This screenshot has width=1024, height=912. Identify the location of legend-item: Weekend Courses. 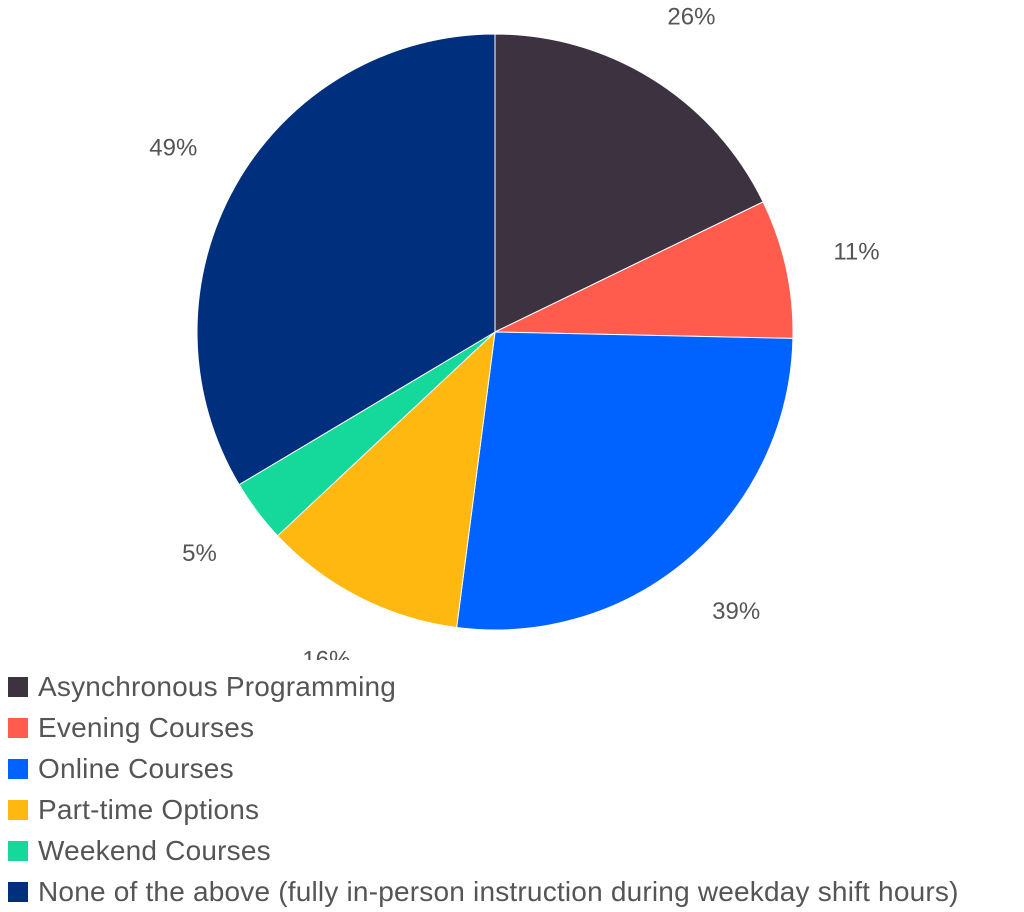
(483, 850).